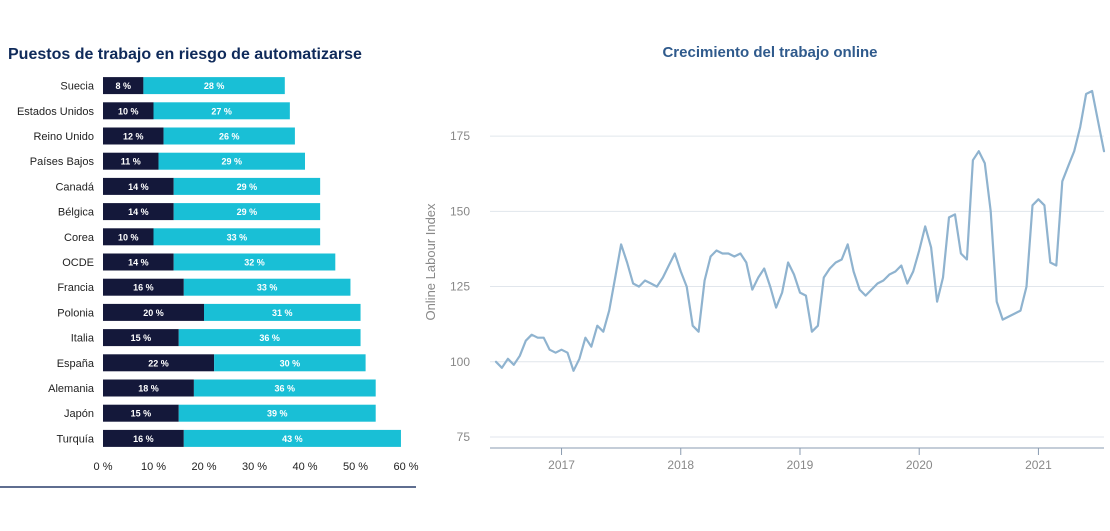 This screenshot has width=1110, height=531. I want to click on y-tick-label: 125, so click(460, 287).